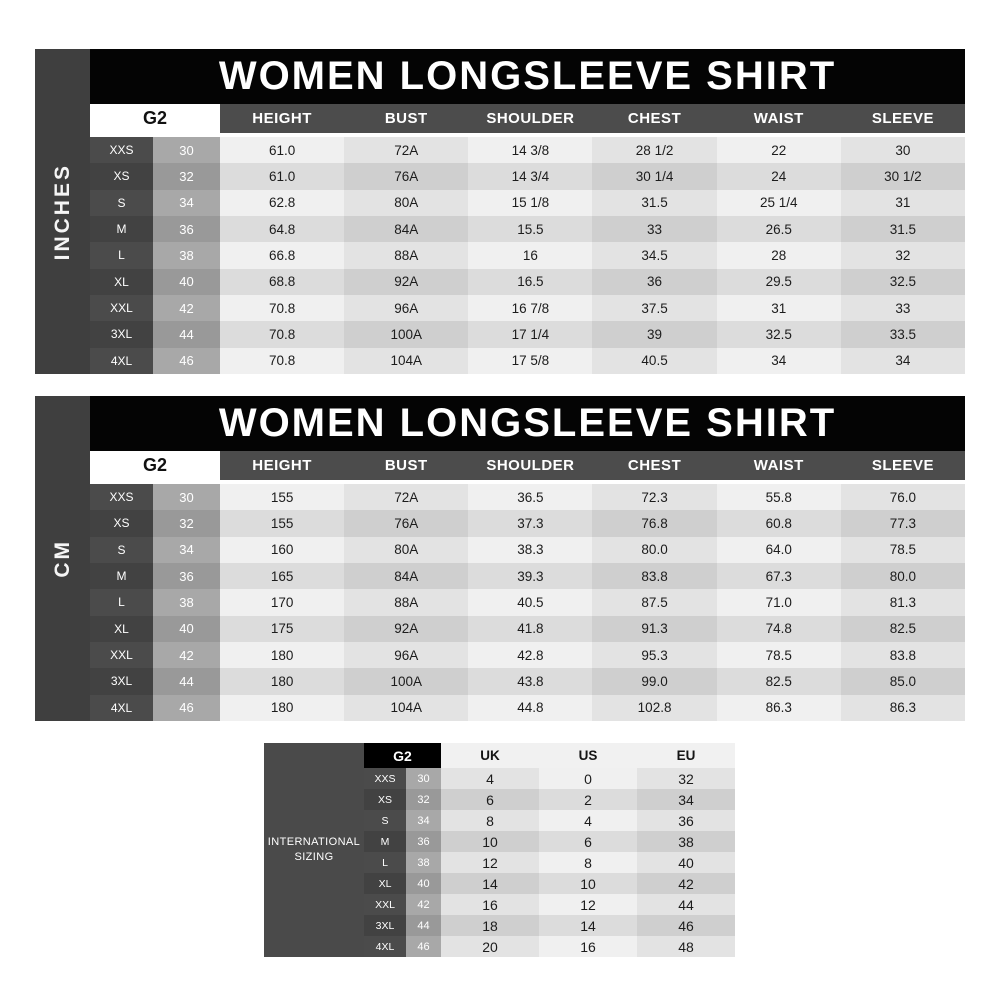  Describe the element at coordinates (686, 841) in the screenshot. I see `eu-size-cell: 38` at that location.